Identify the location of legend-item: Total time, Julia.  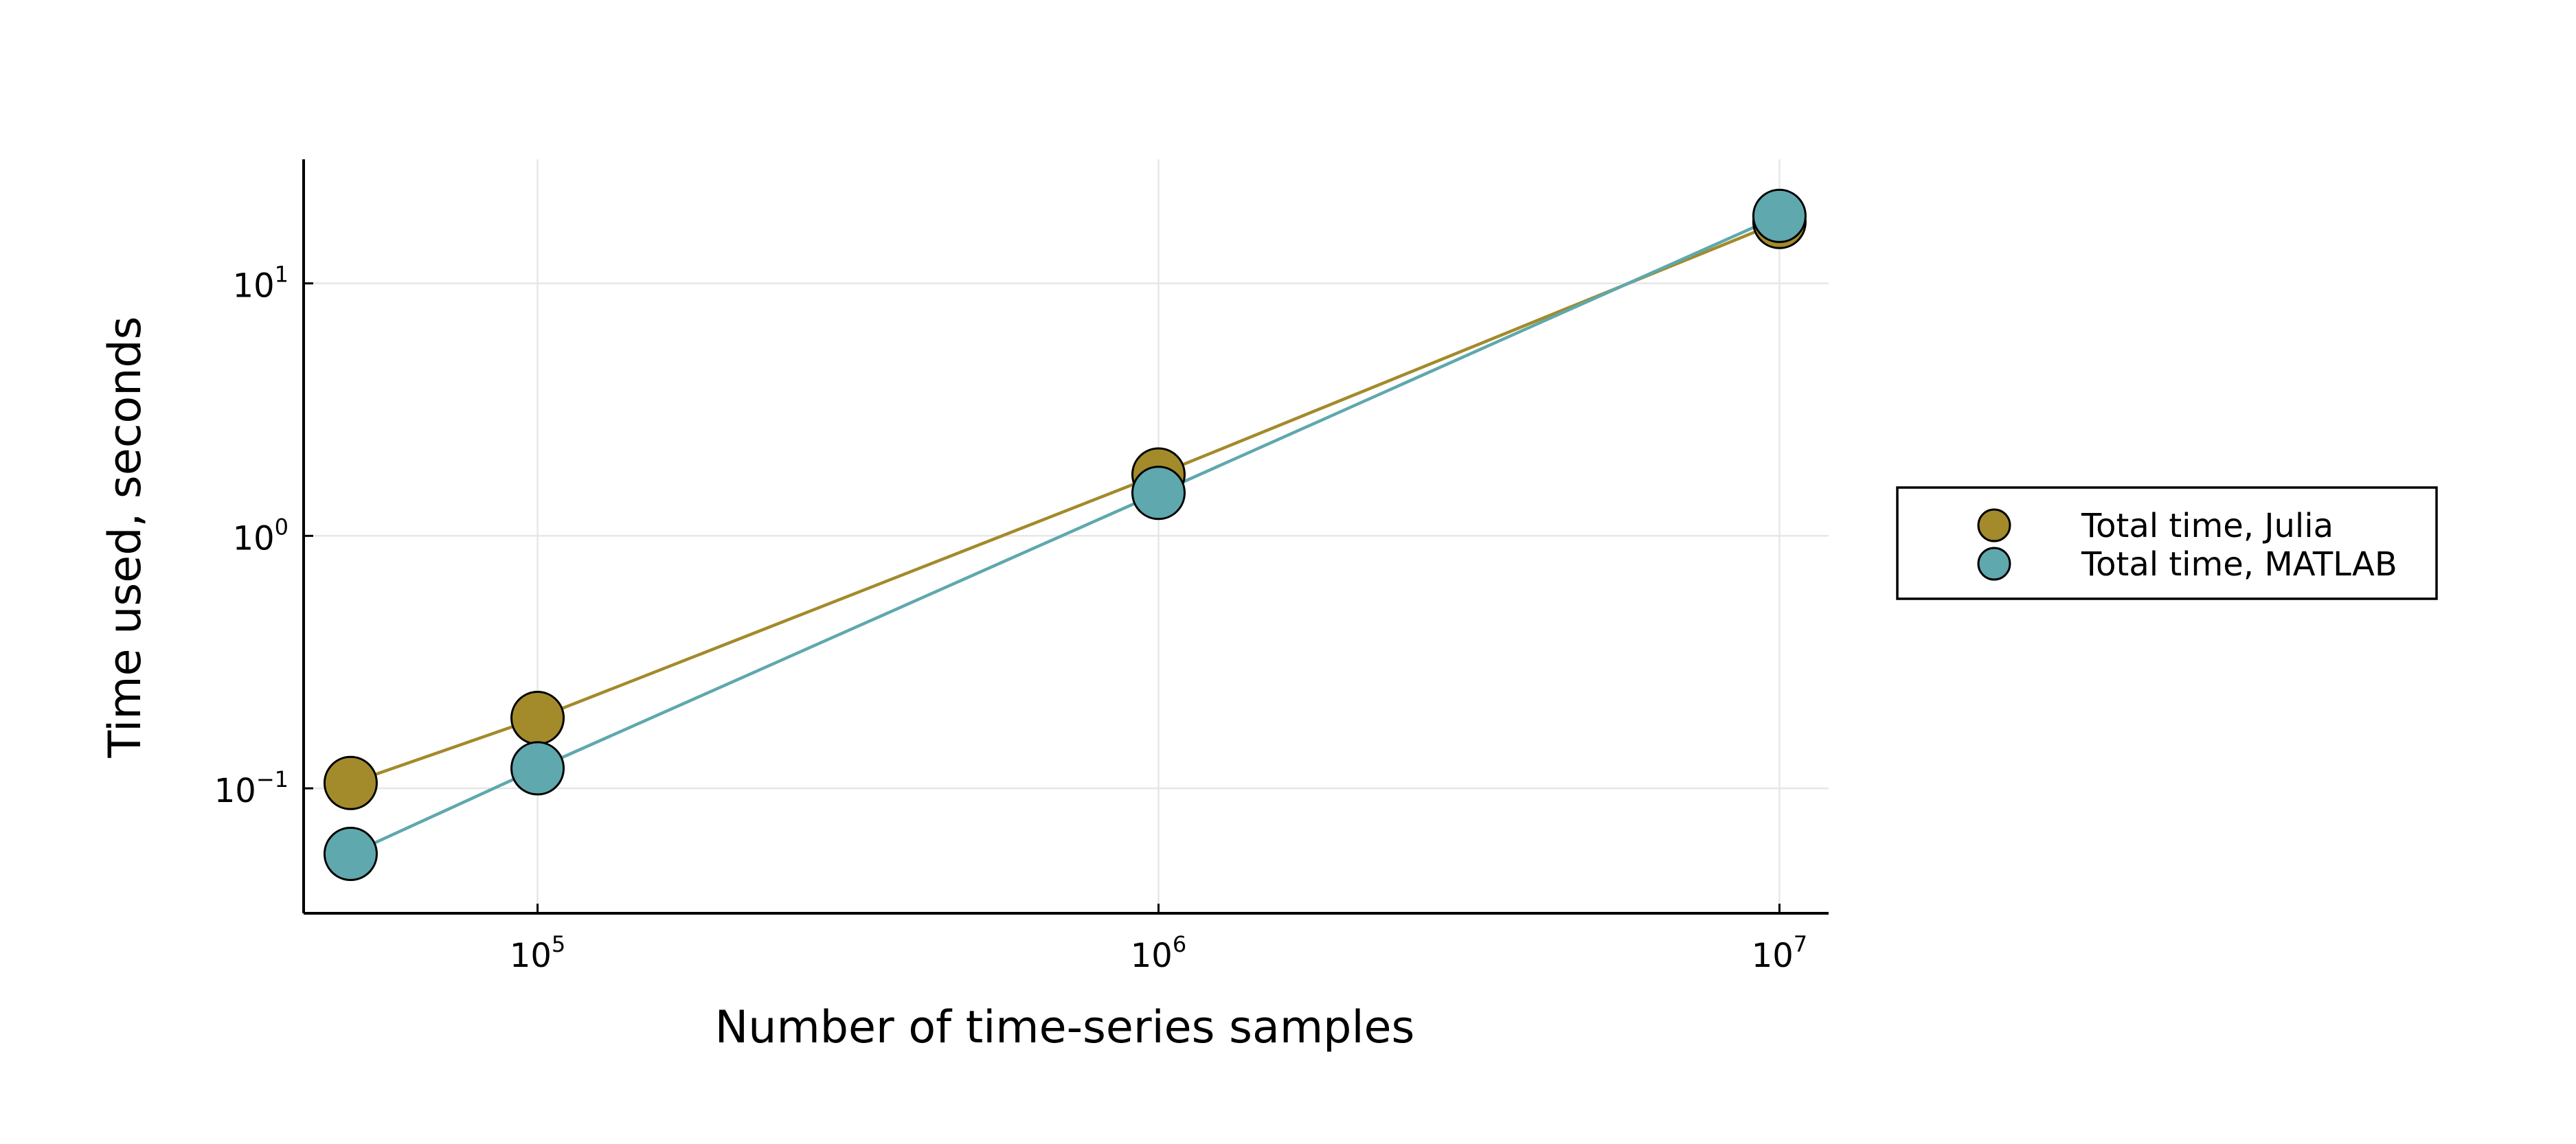
(2155, 526).